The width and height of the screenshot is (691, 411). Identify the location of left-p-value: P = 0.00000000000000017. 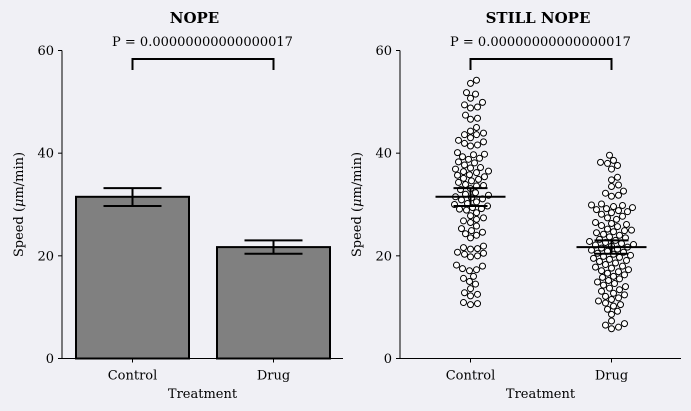
(202, 42).